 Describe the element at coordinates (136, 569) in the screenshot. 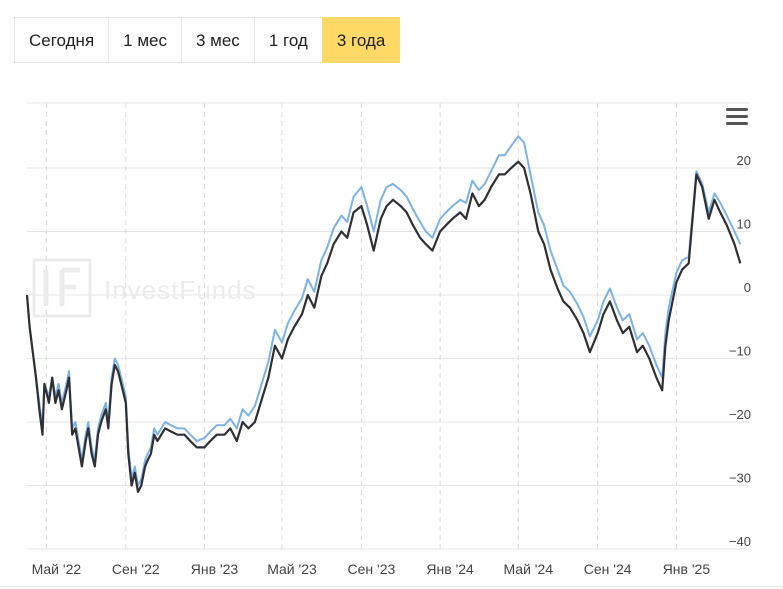

I see `x-tick-label: Сен '22` at that location.